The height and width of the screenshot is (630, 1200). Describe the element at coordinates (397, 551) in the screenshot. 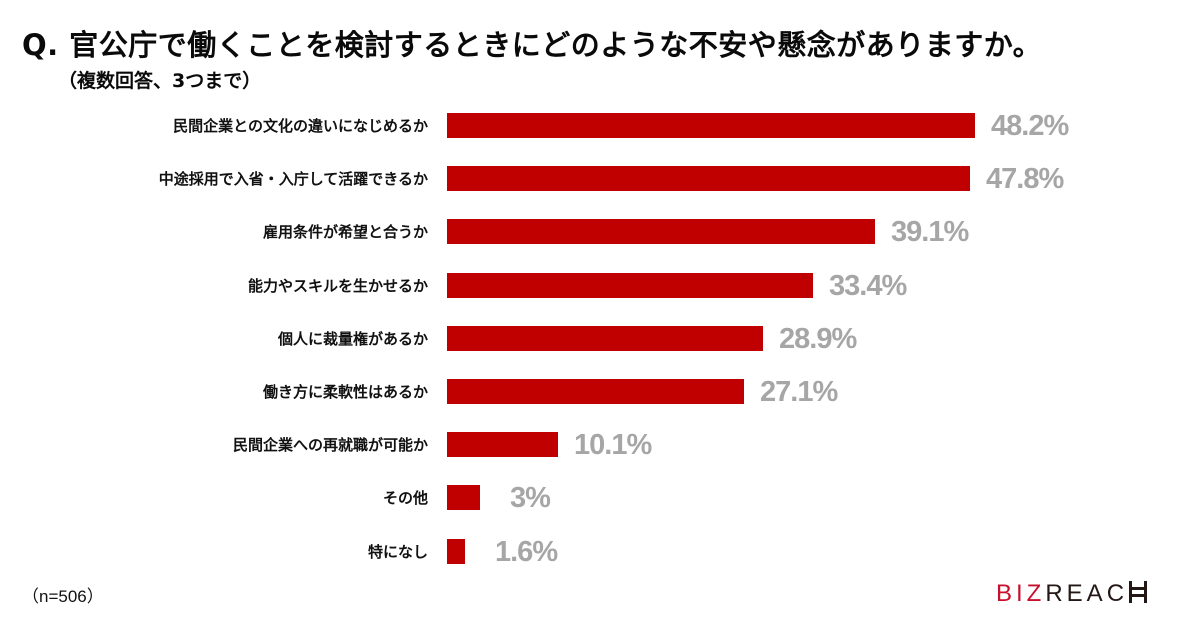

I see `category-label: 特になし` at that location.